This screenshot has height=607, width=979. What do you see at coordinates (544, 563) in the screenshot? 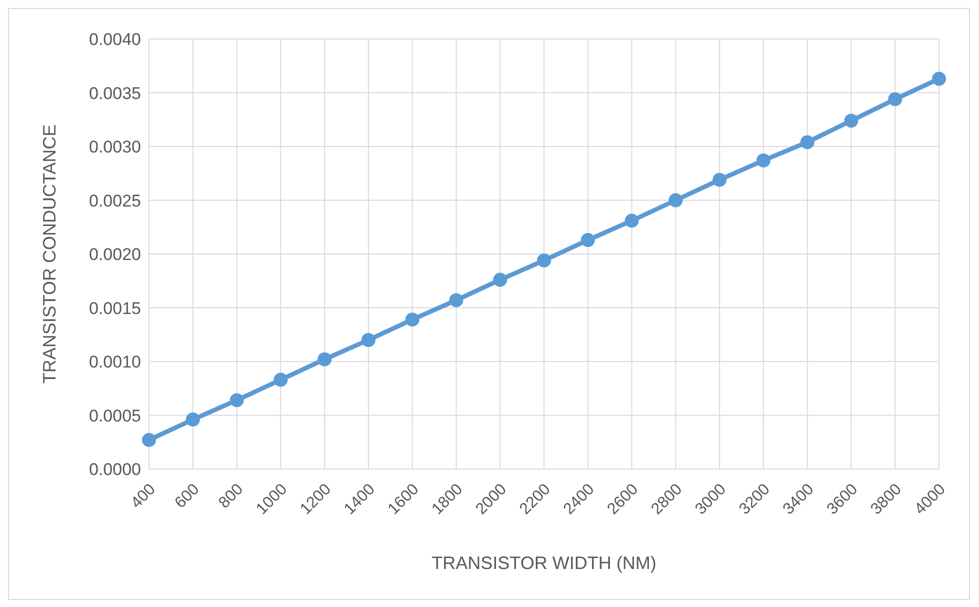
I see `x-axis-title: TRANSISTOR WIDTH (NM)` at bounding box center [544, 563].